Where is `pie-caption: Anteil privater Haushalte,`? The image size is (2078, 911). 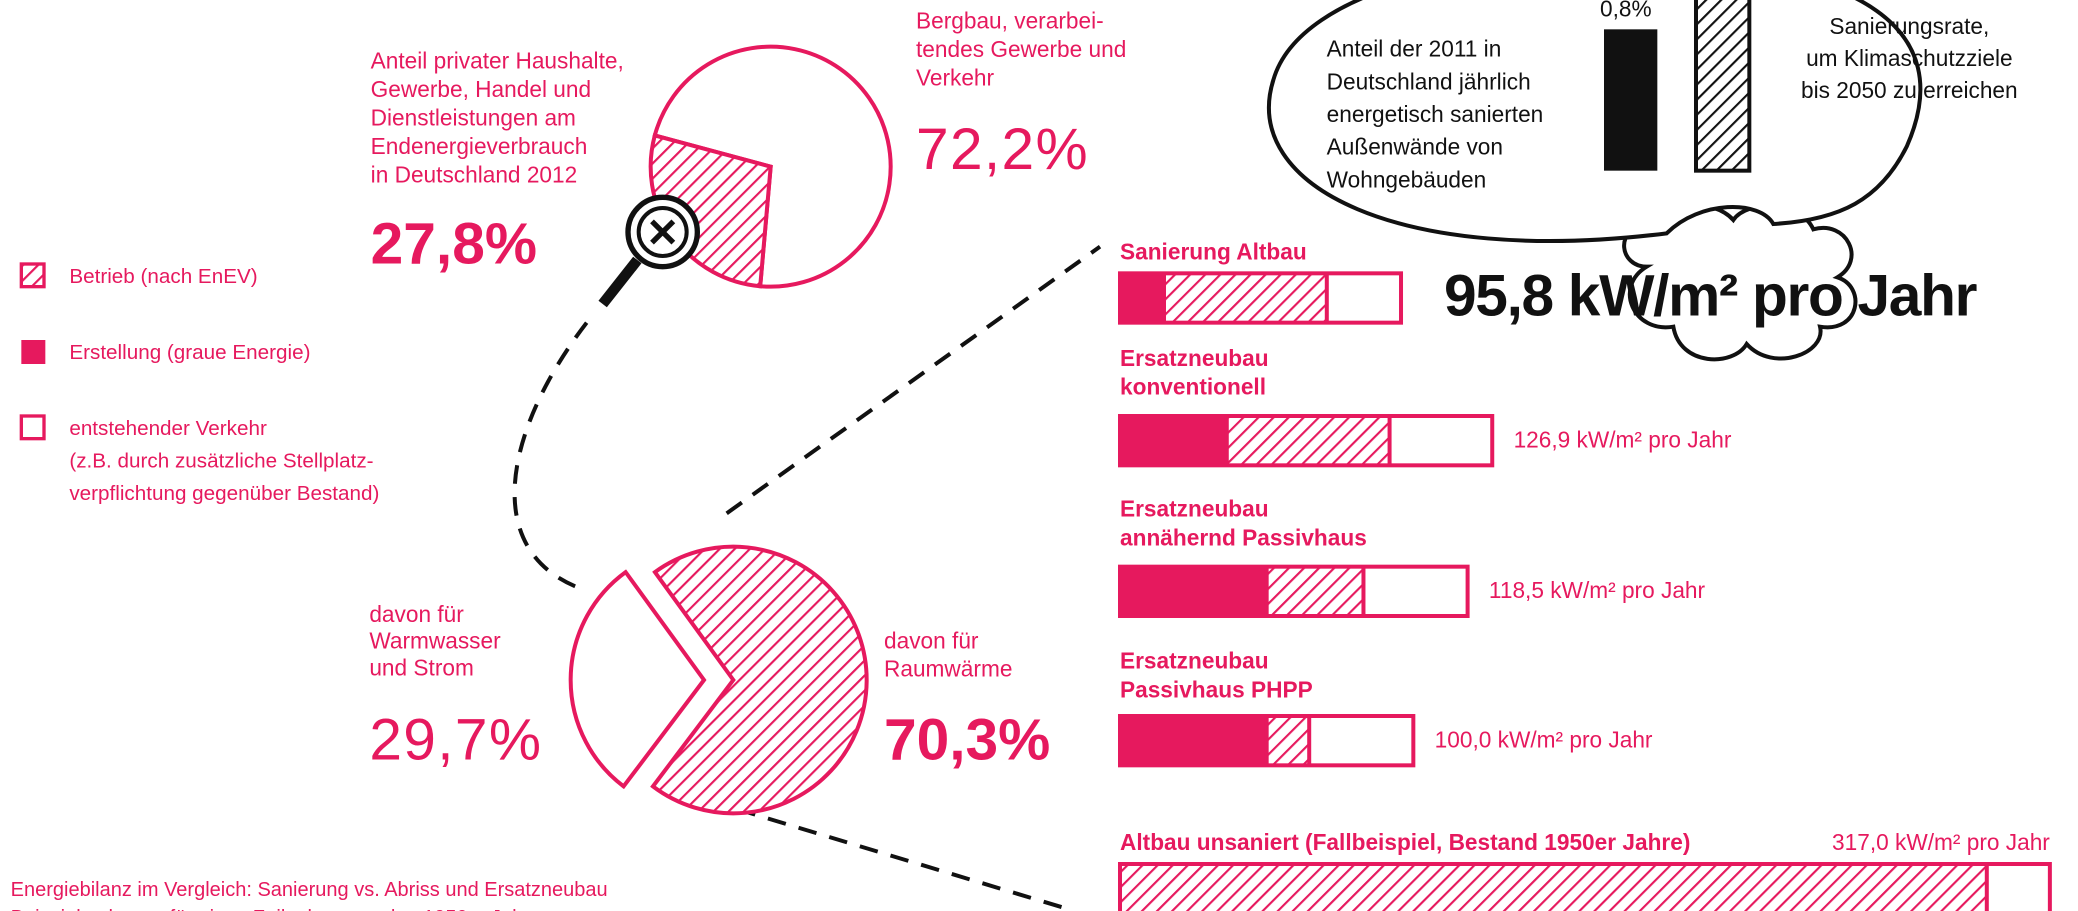 pie-caption: Anteil privater Haushalte, is located at coordinates (497, 61).